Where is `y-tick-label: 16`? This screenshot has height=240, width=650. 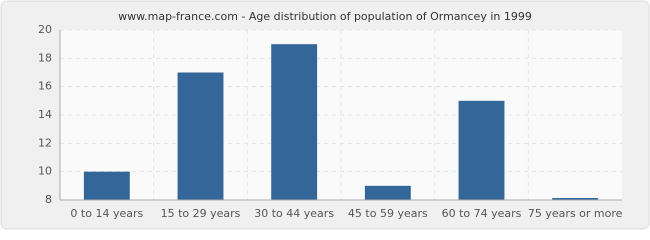
y-tick-label: 16 is located at coordinates (45, 86).